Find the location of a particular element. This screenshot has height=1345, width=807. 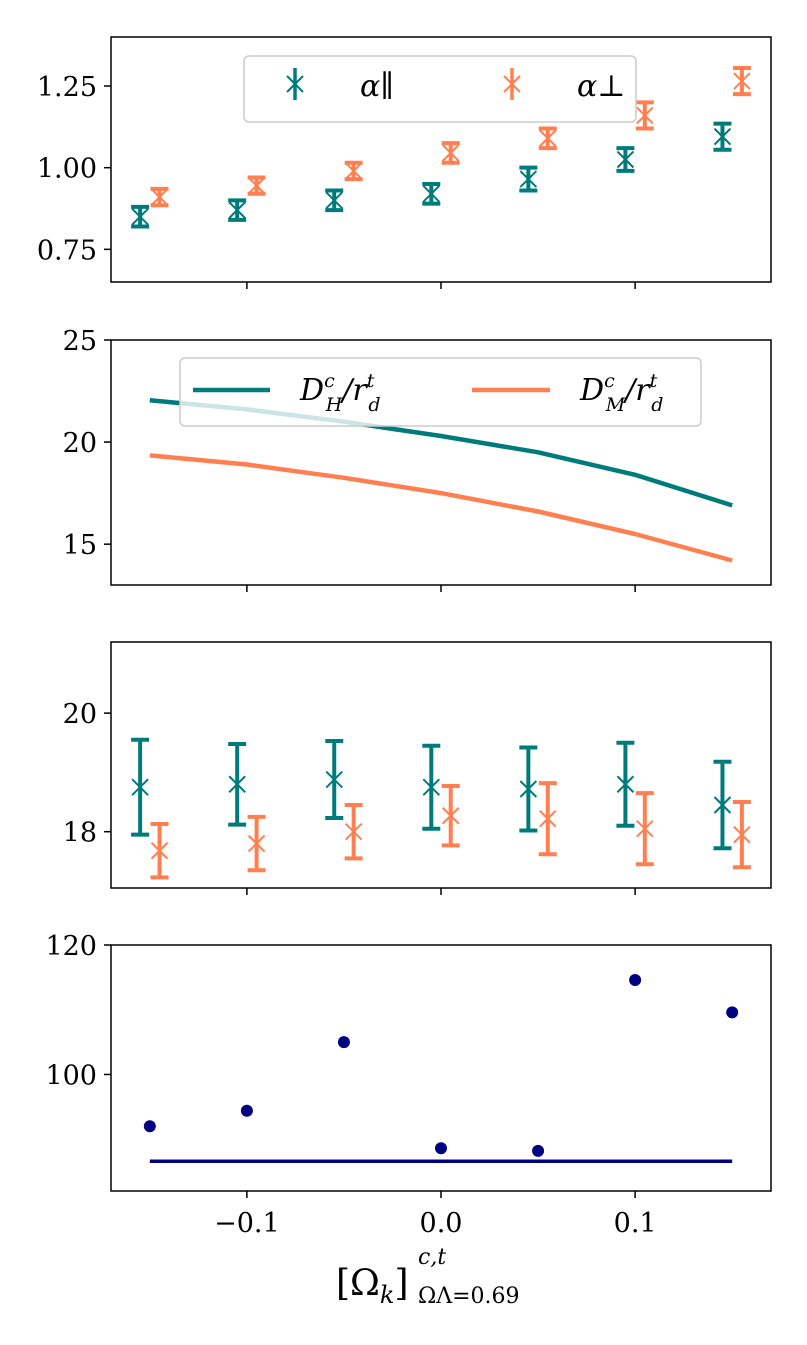

legend-label-part: H is located at coordinates (334, 405).